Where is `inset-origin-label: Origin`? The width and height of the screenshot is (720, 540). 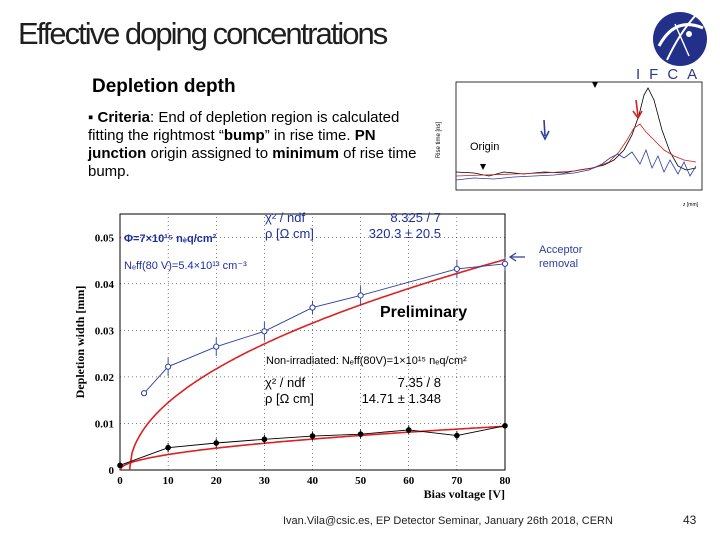
inset-origin-label: Origin is located at coordinates (484, 147).